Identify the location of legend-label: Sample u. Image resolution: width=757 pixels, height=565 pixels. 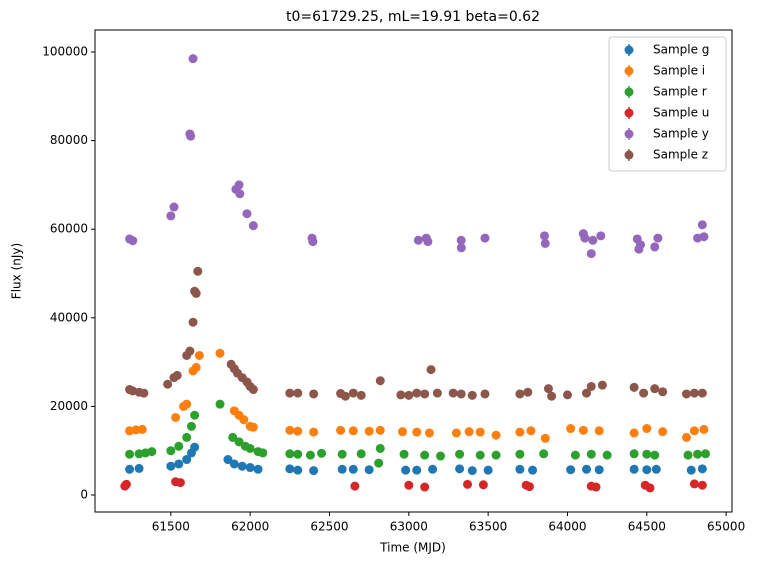
(681, 113).